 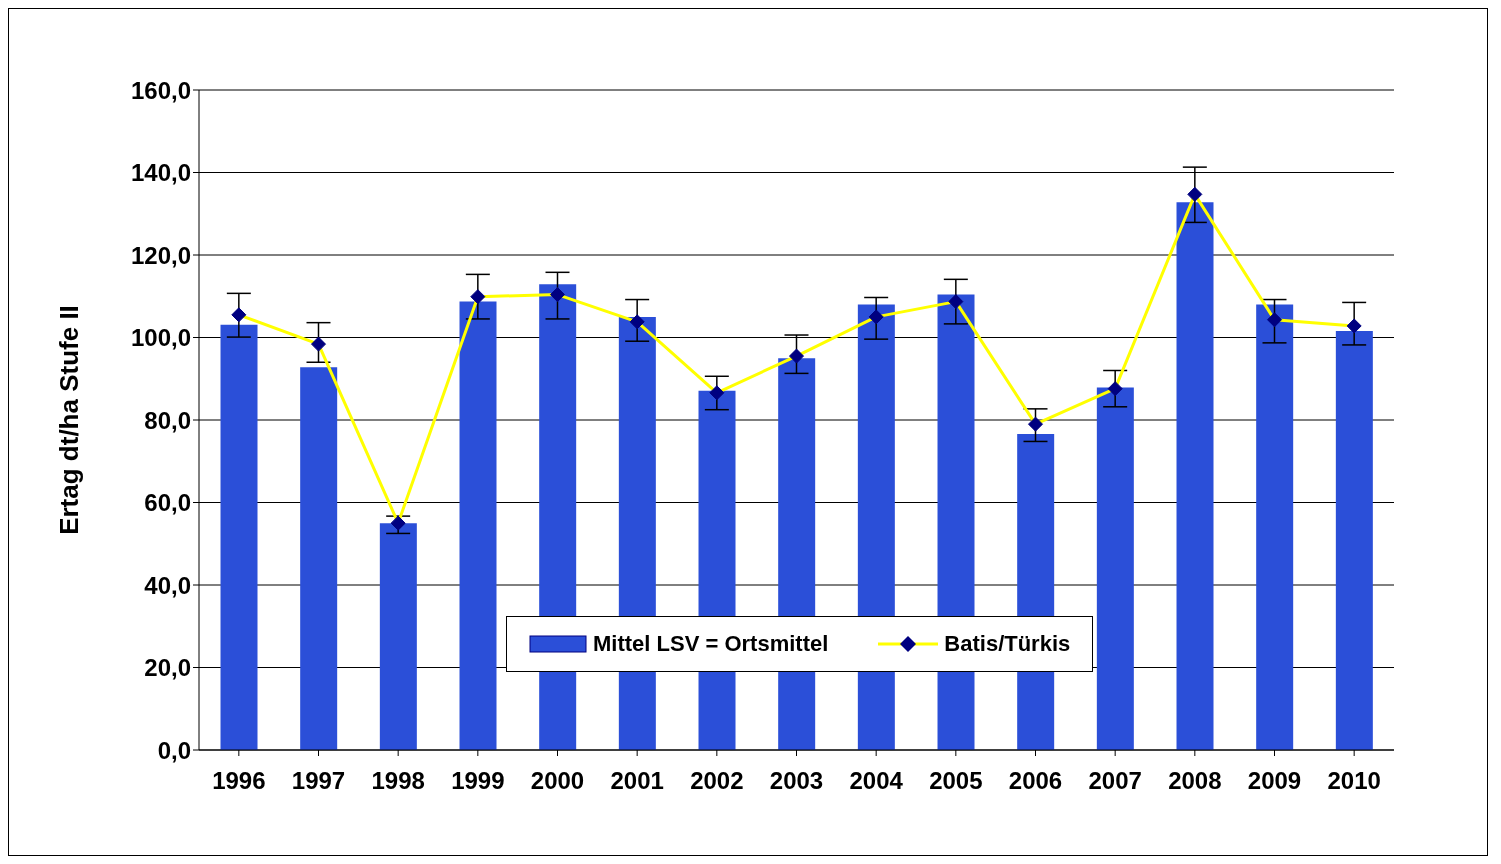 What do you see at coordinates (1007, 644) in the screenshot?
I see `legend-label: Batis/Türkis` at bounding box center [1007, 644].